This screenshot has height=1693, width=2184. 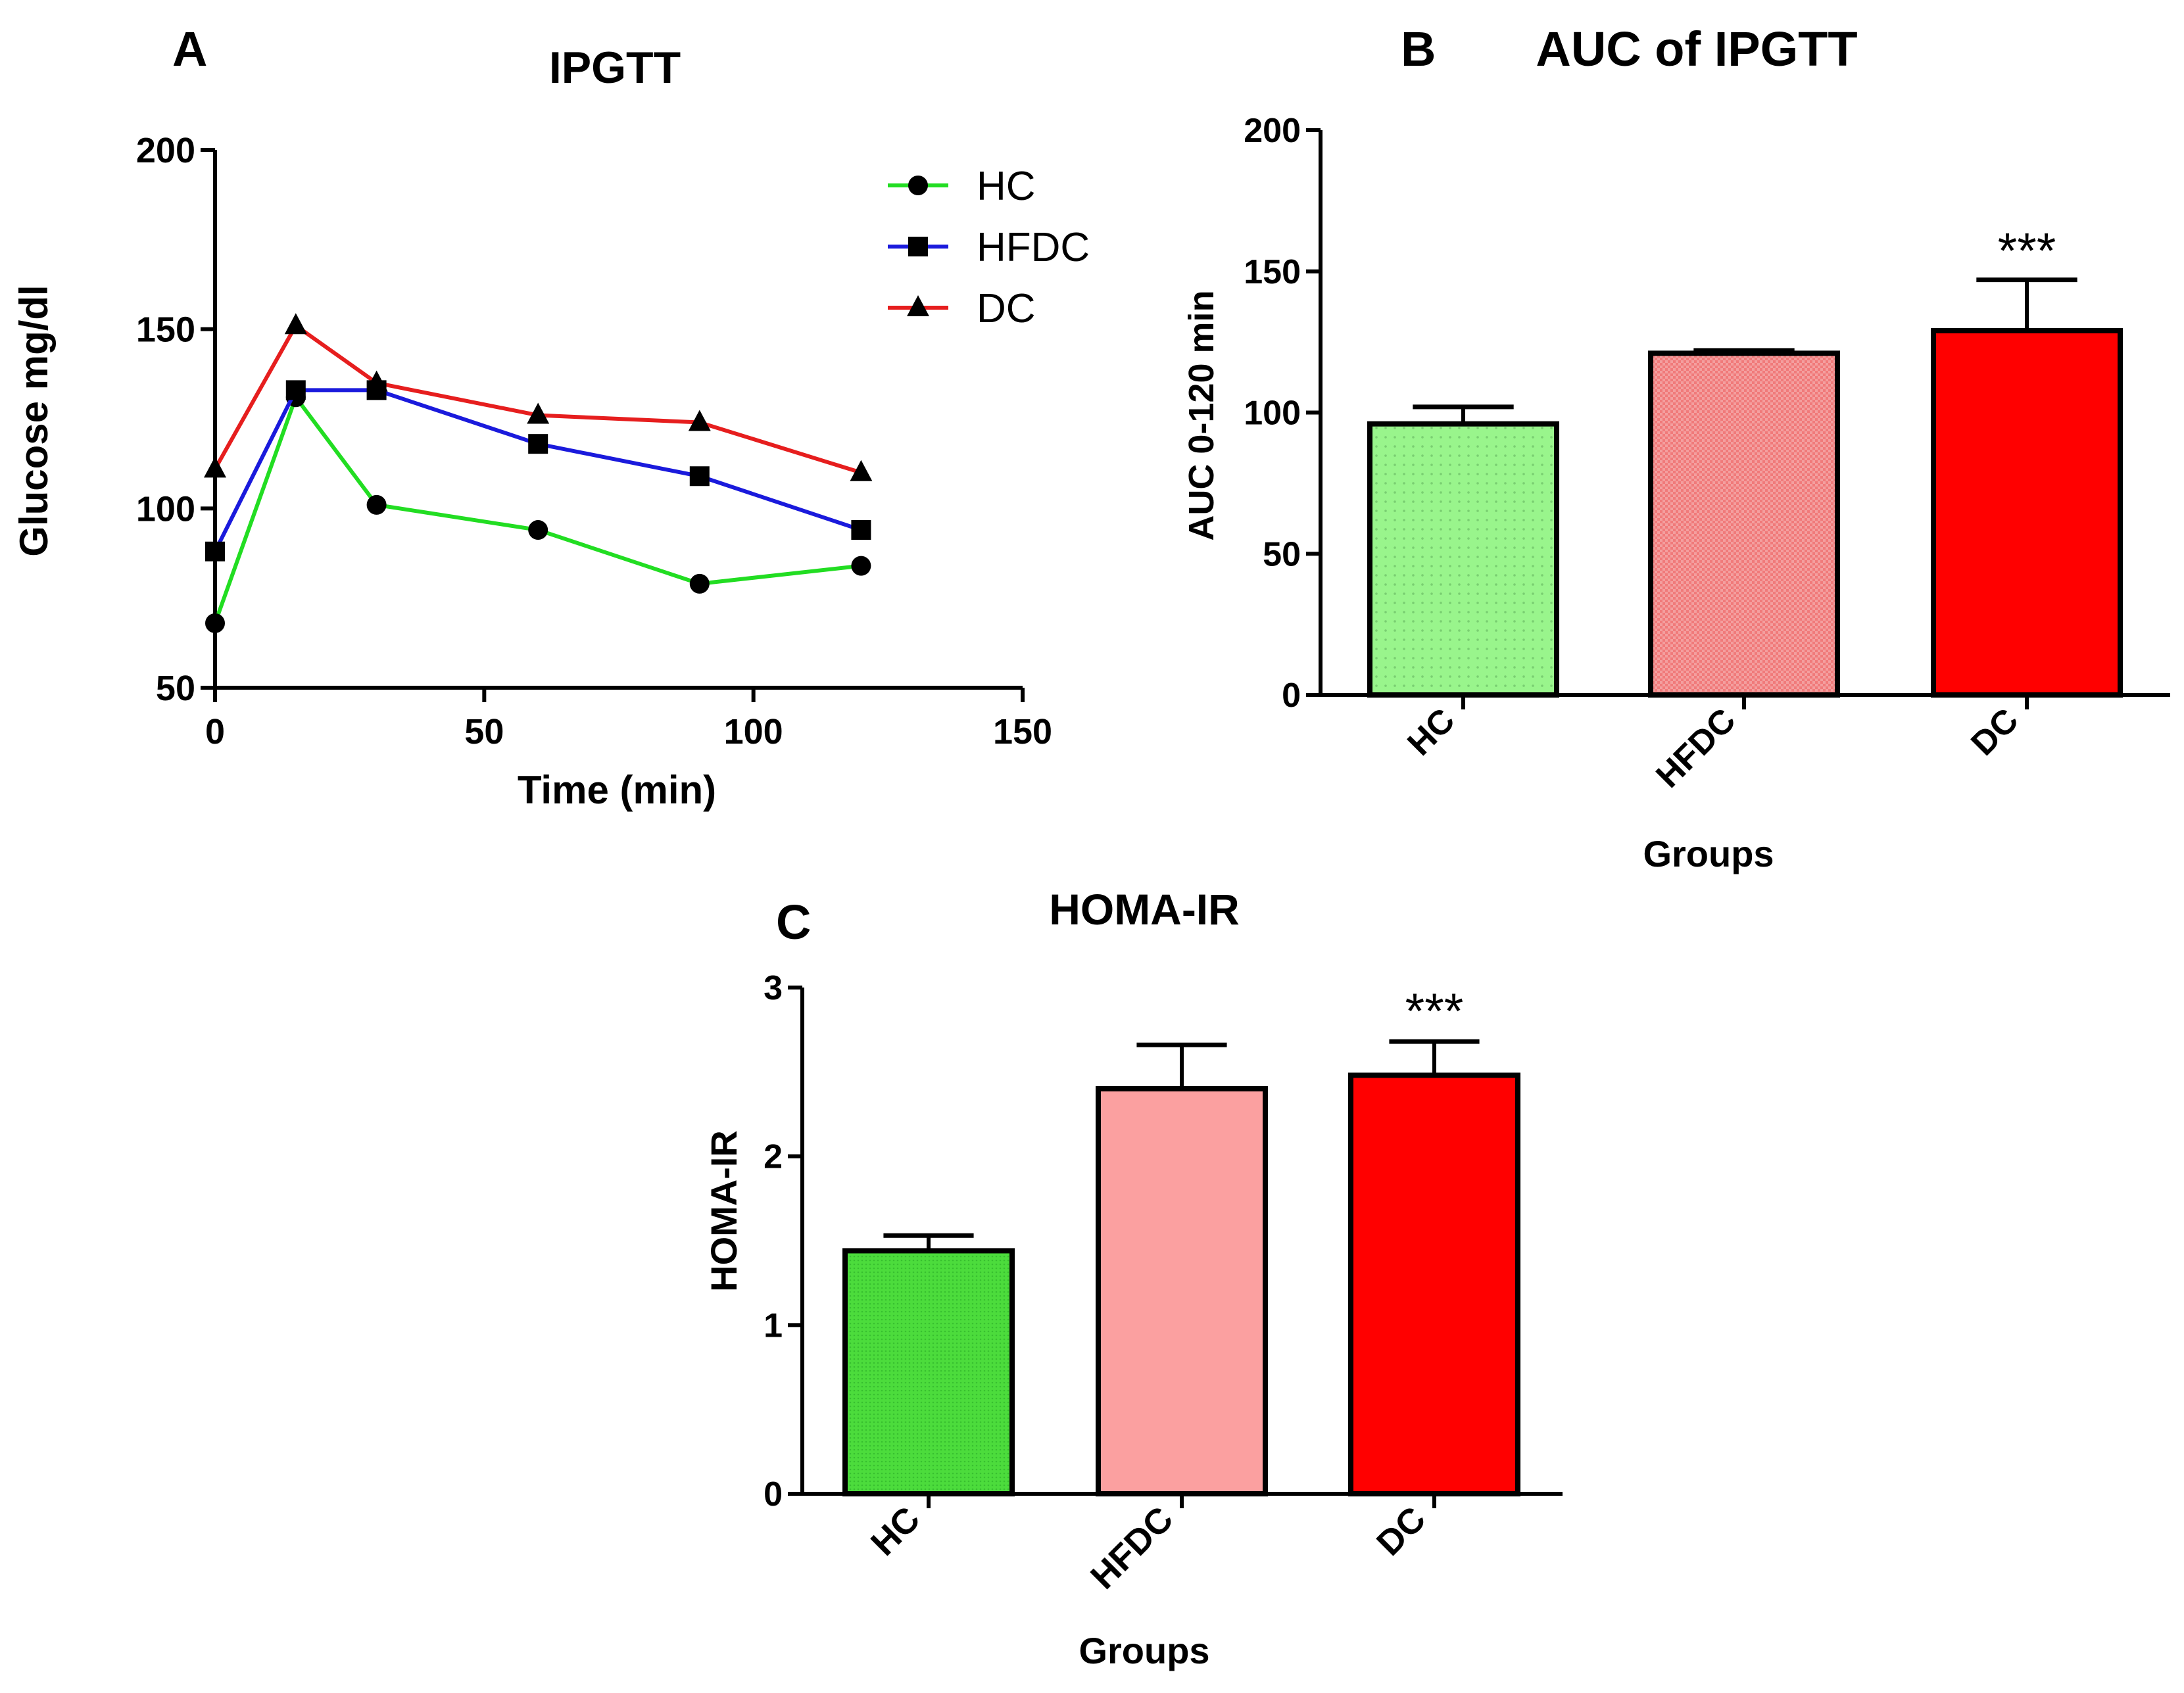 What do you see at coordinates (175, 688) in the screenshot?
I see `a-y-tick-label: 50` at bounding box center [175, 688].